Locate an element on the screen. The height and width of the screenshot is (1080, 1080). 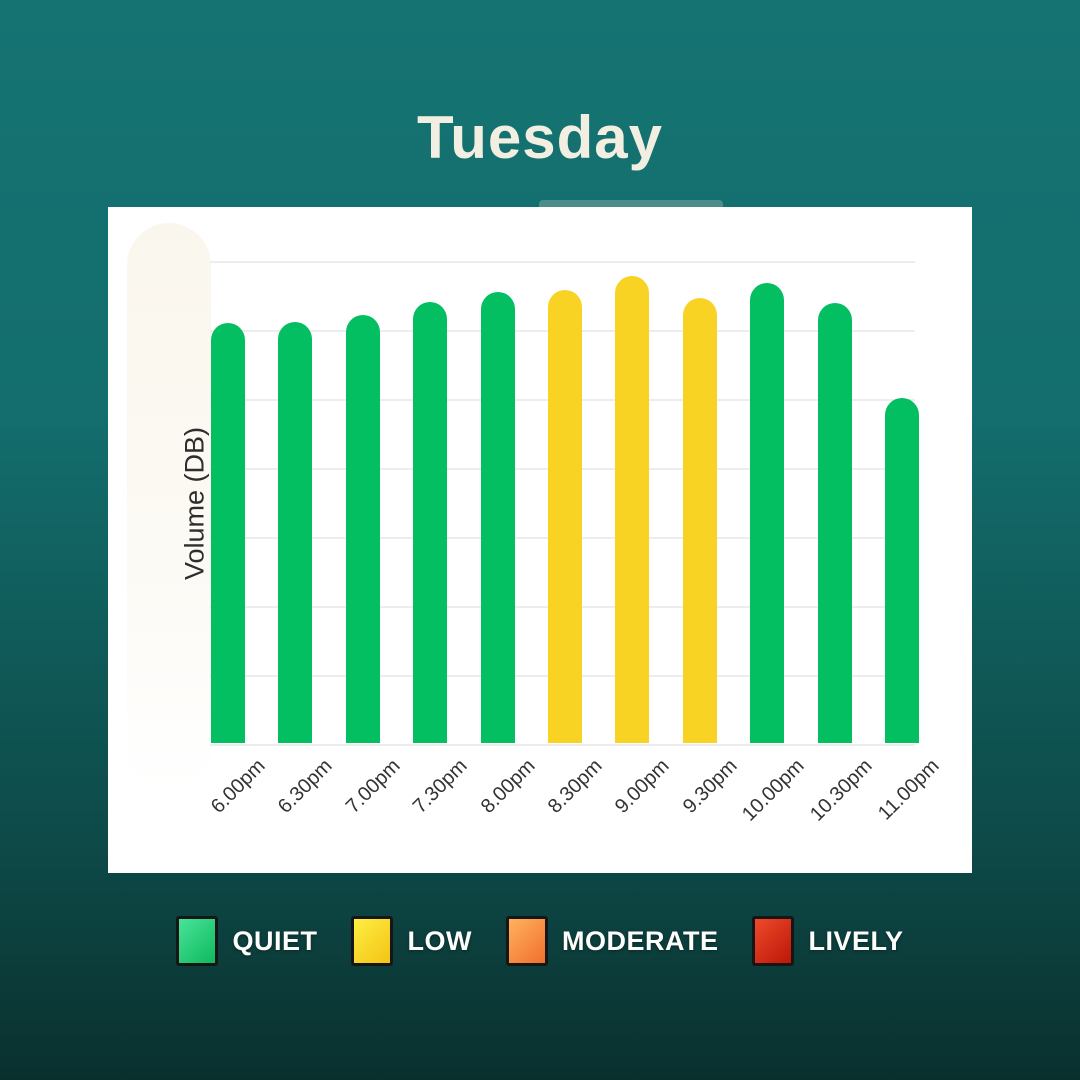
legend-item-moderate: MODERATE is located at coordinates (612, 941).